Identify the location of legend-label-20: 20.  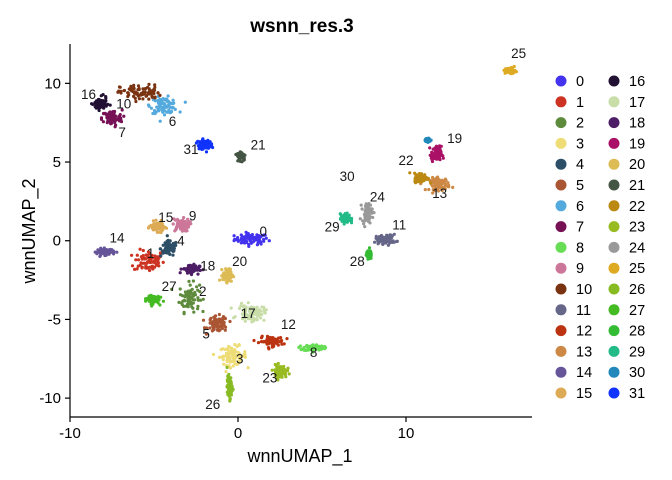
(637, 165).